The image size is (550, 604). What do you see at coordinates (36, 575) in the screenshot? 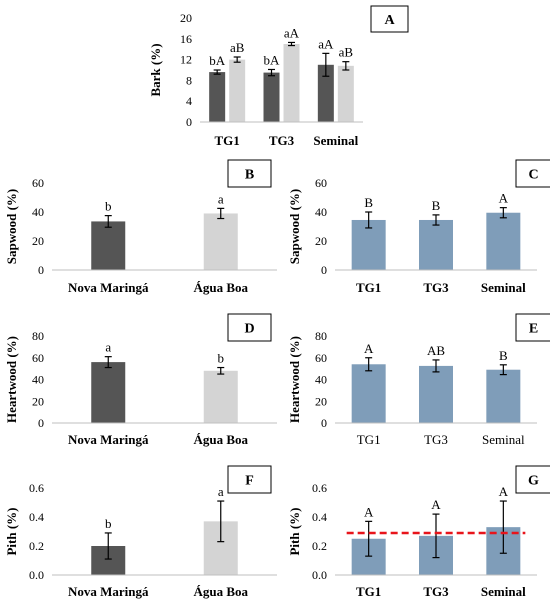
I see `panel-f-ytick-label: 0.0` at bounding box center [36, 575].